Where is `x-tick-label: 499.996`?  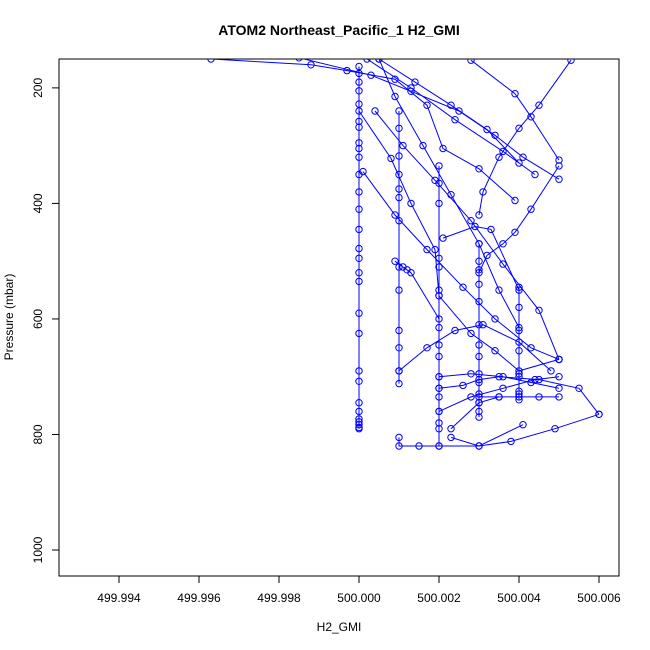
x-tick-label: 499.996 is located at coordinates (199, 598).